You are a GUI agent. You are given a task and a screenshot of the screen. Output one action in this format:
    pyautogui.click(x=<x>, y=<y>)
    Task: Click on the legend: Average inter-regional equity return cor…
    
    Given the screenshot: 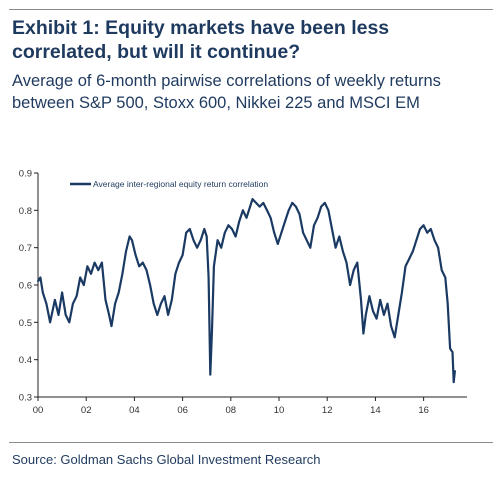 What is the action you would take?
    pyautogui.click(x=169, y=184)
    